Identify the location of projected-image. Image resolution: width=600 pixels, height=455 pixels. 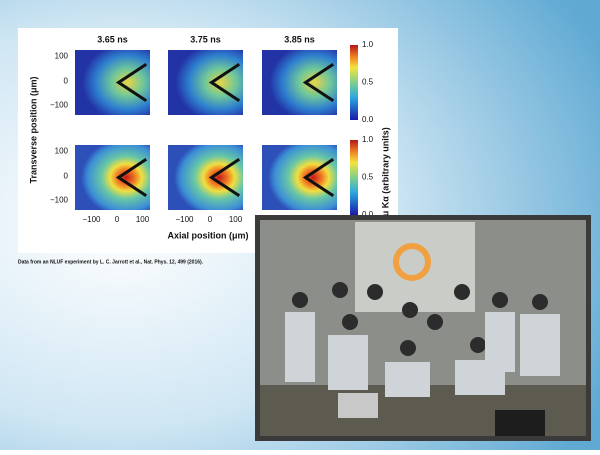
(412, 262).